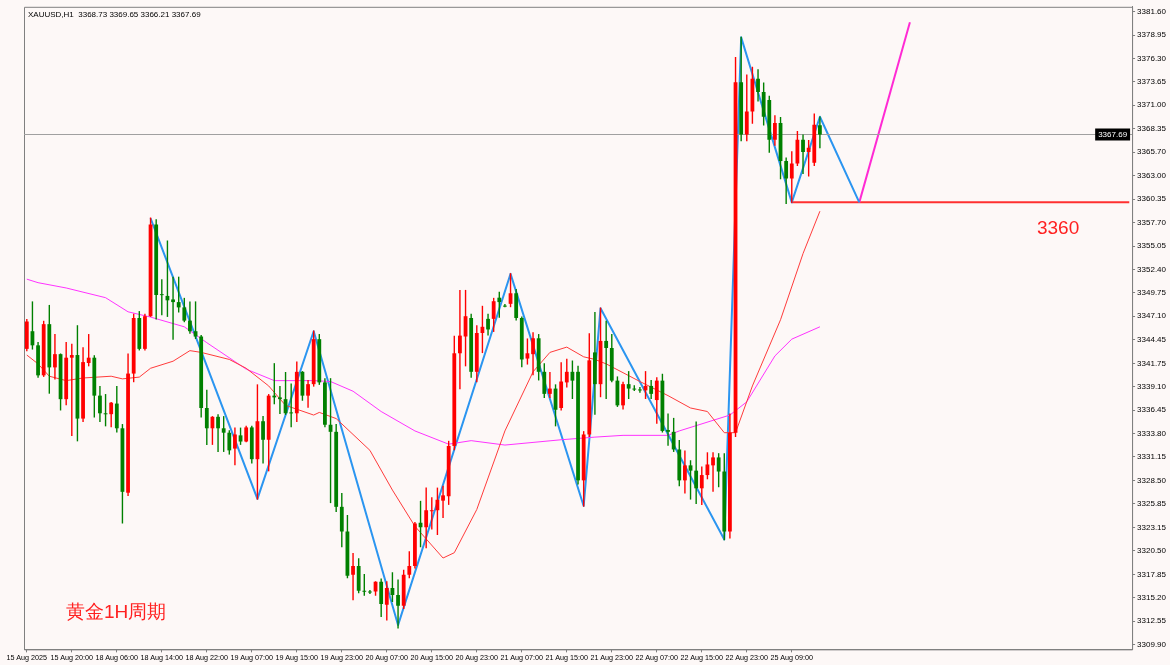 This screenshot has height=665, width=1170. What do you see at coordinates (116, 611) in the screenshot?
I see `annotation: 黄金1H周期` at bounding box center [116, 611].